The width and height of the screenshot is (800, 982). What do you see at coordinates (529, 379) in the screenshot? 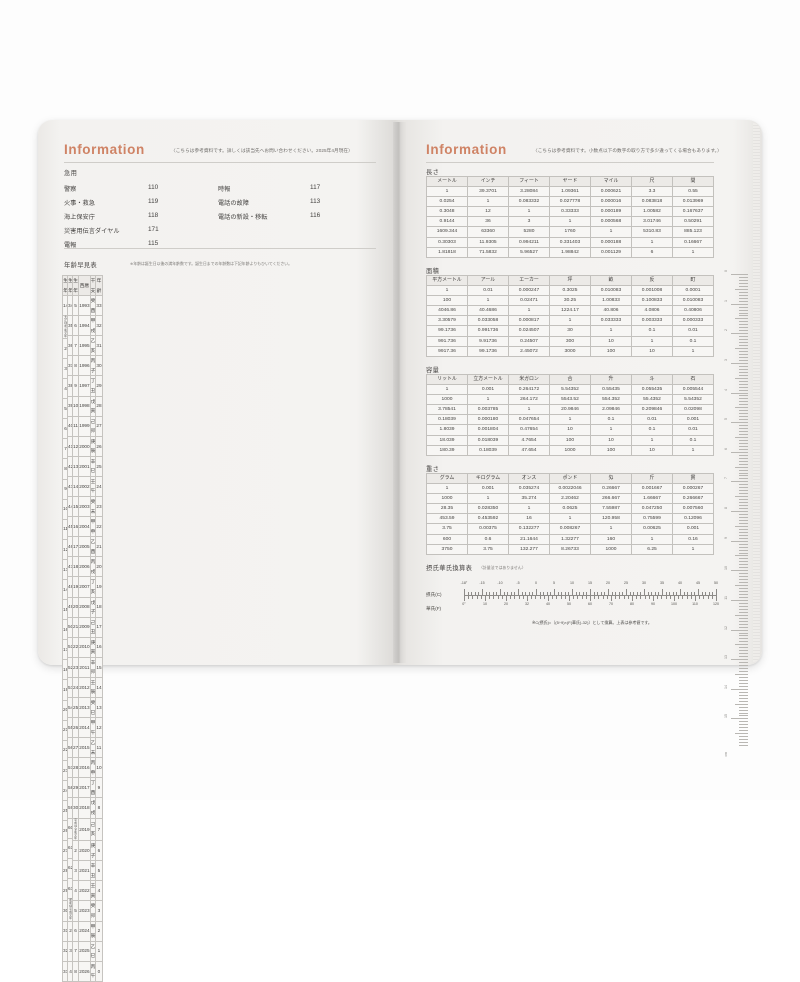
I see `conversion-table-header: 米ガロン` at bounding box center [529, 379].